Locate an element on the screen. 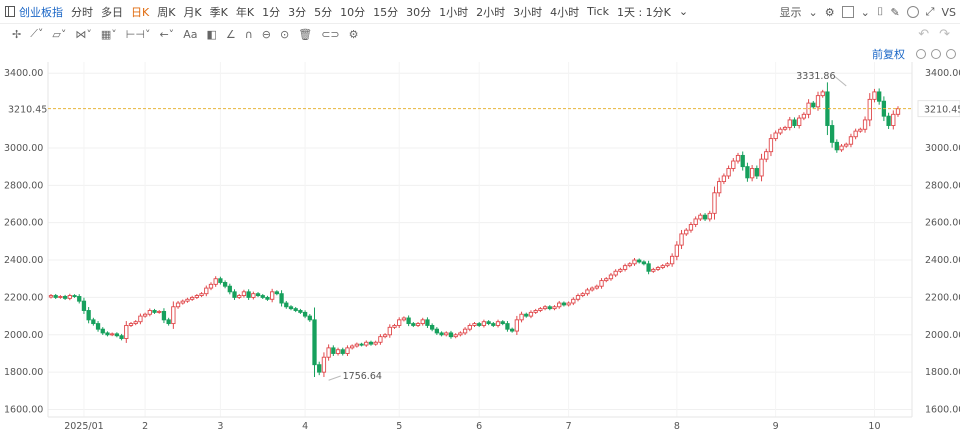 The width and height of the screenshot is (960, 435). link-icon: ⊂⊃ is located at coordinates (330, 34).